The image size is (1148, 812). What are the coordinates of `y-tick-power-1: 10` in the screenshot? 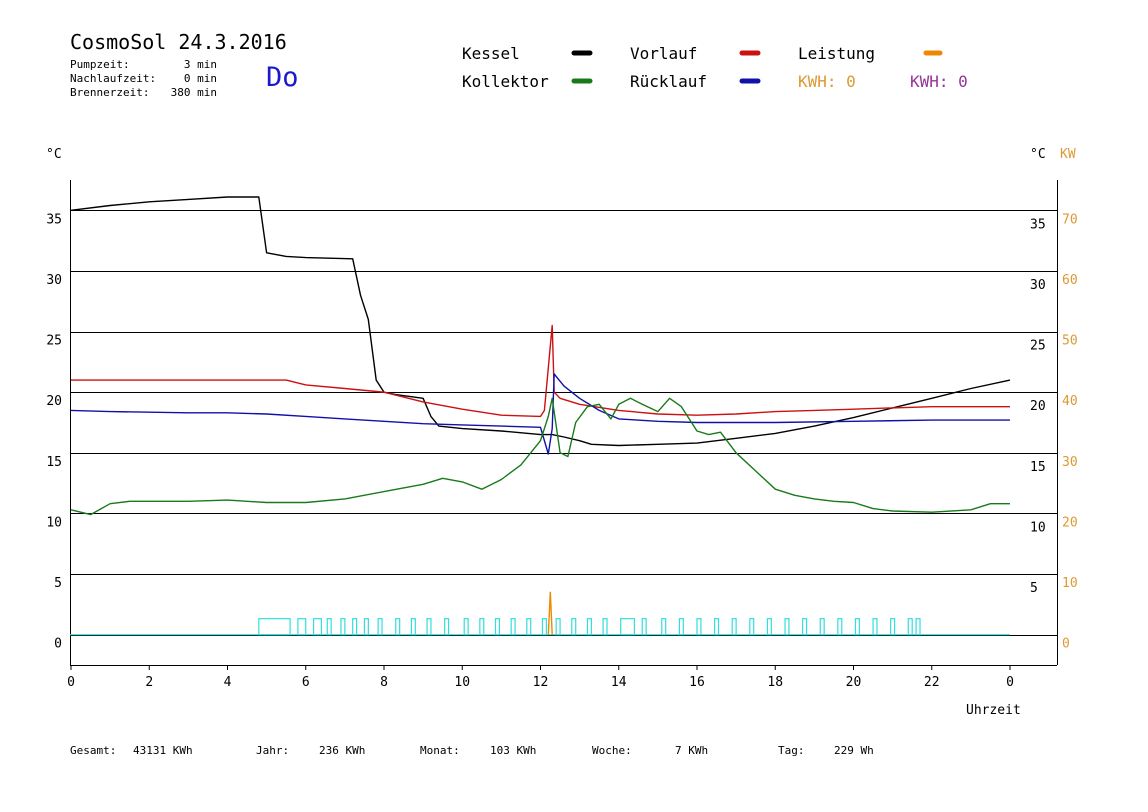 It's located at (1070, 583).